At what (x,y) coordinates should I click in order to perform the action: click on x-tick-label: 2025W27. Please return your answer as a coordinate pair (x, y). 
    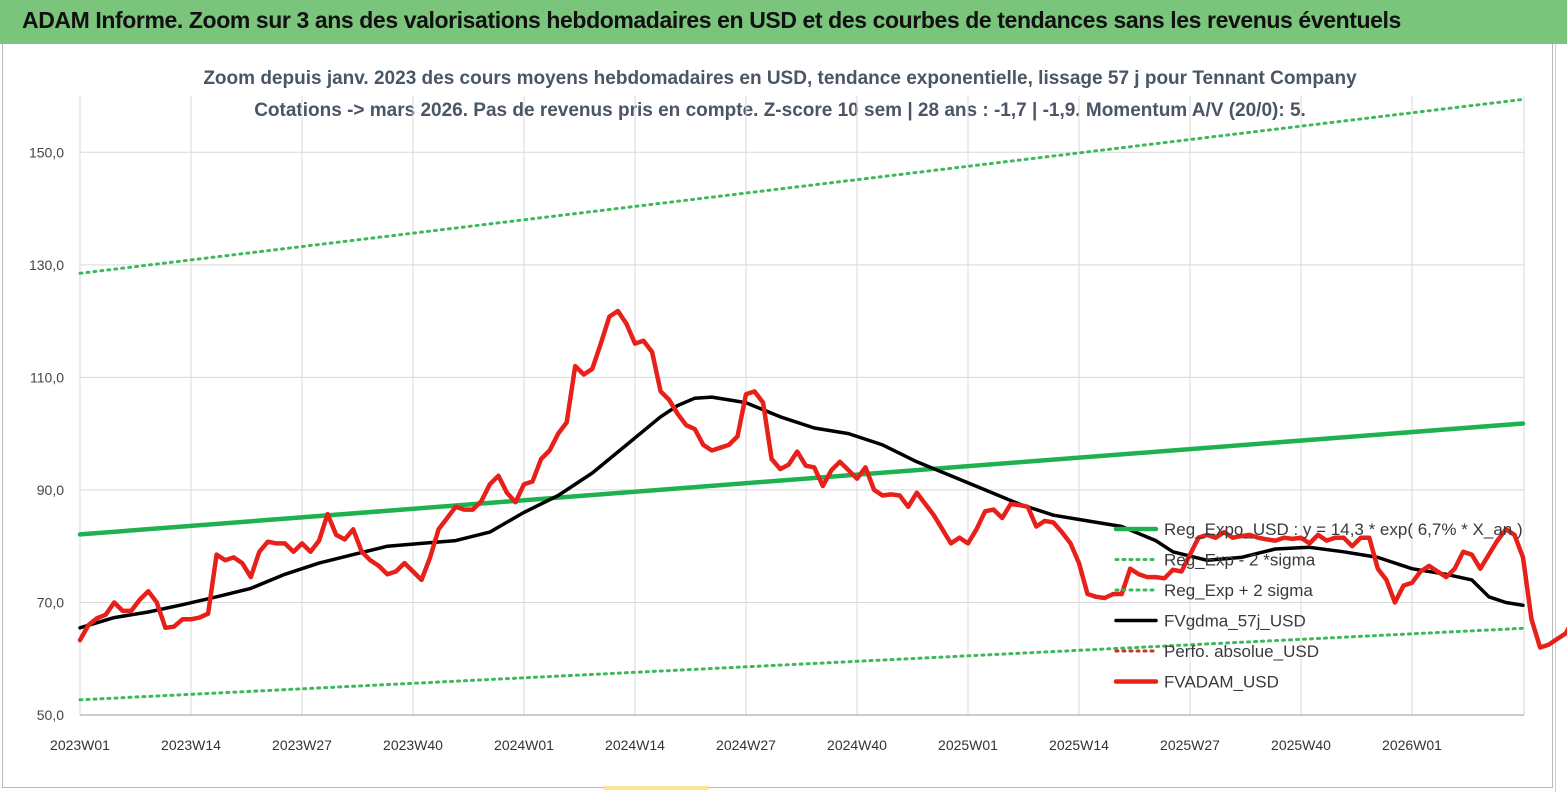
    Looking at the image, I should click on (1190, 745).